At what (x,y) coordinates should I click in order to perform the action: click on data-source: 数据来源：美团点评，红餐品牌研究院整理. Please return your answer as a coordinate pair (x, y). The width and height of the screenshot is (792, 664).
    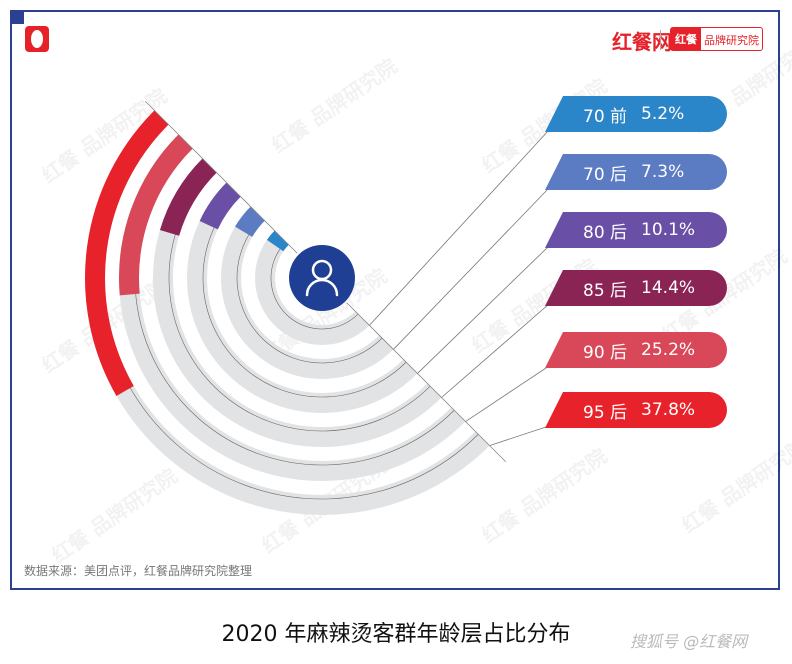
    Looking at the image, I should click on (138, 571).